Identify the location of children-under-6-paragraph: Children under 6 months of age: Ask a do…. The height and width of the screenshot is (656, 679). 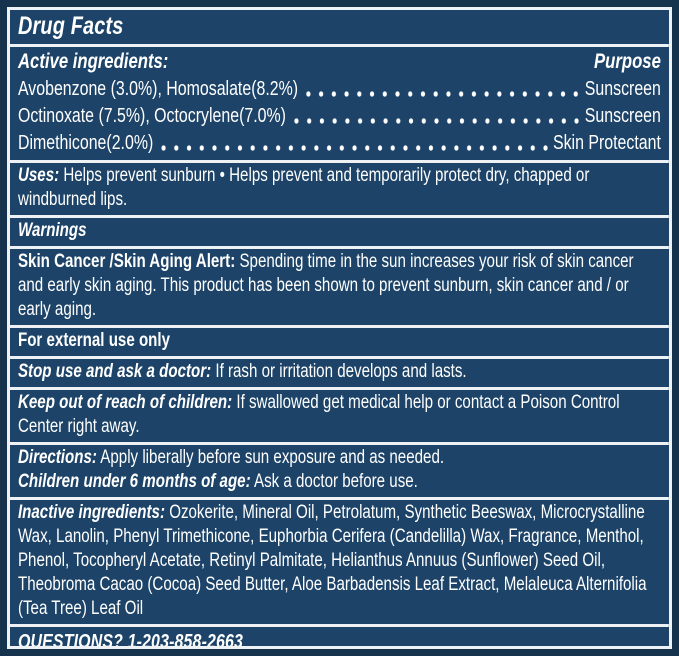
(339, 482).